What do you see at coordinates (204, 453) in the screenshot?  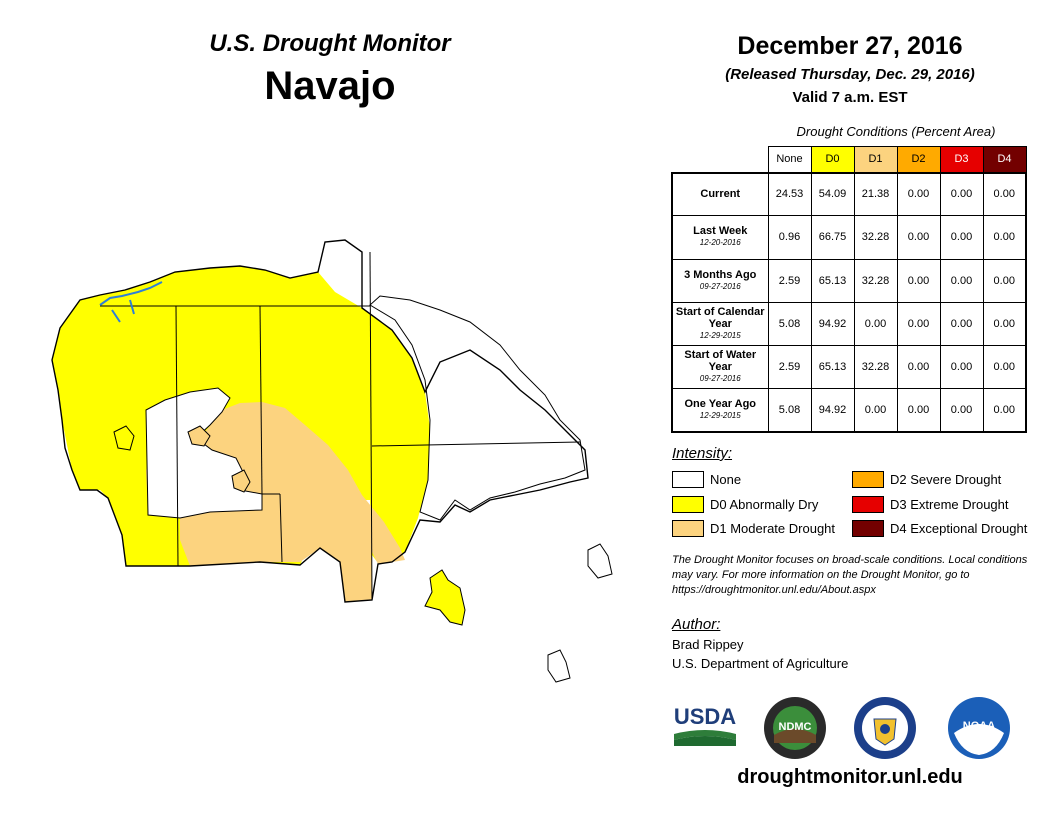 I see `none-area-west` at bounding box center [204, 453].